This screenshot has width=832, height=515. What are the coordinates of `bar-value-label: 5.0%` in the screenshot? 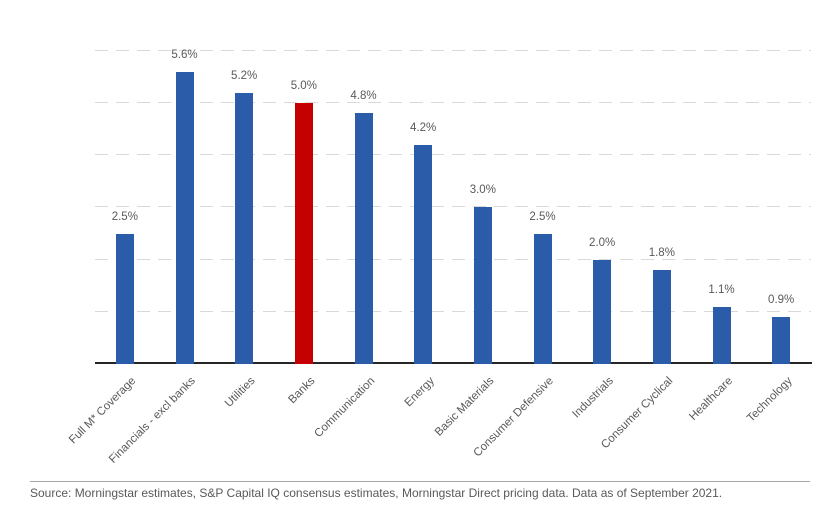 It's located at (303, 86).